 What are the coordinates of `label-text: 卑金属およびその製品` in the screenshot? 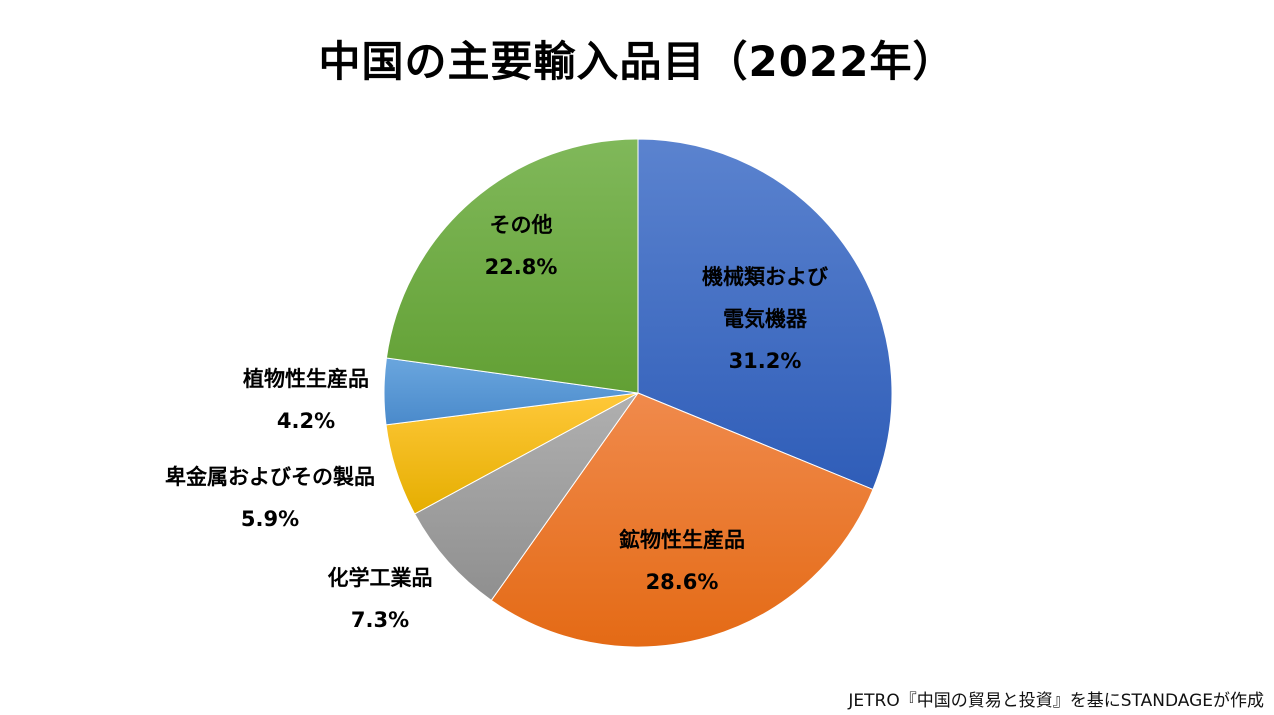 It's located at (270, 477).